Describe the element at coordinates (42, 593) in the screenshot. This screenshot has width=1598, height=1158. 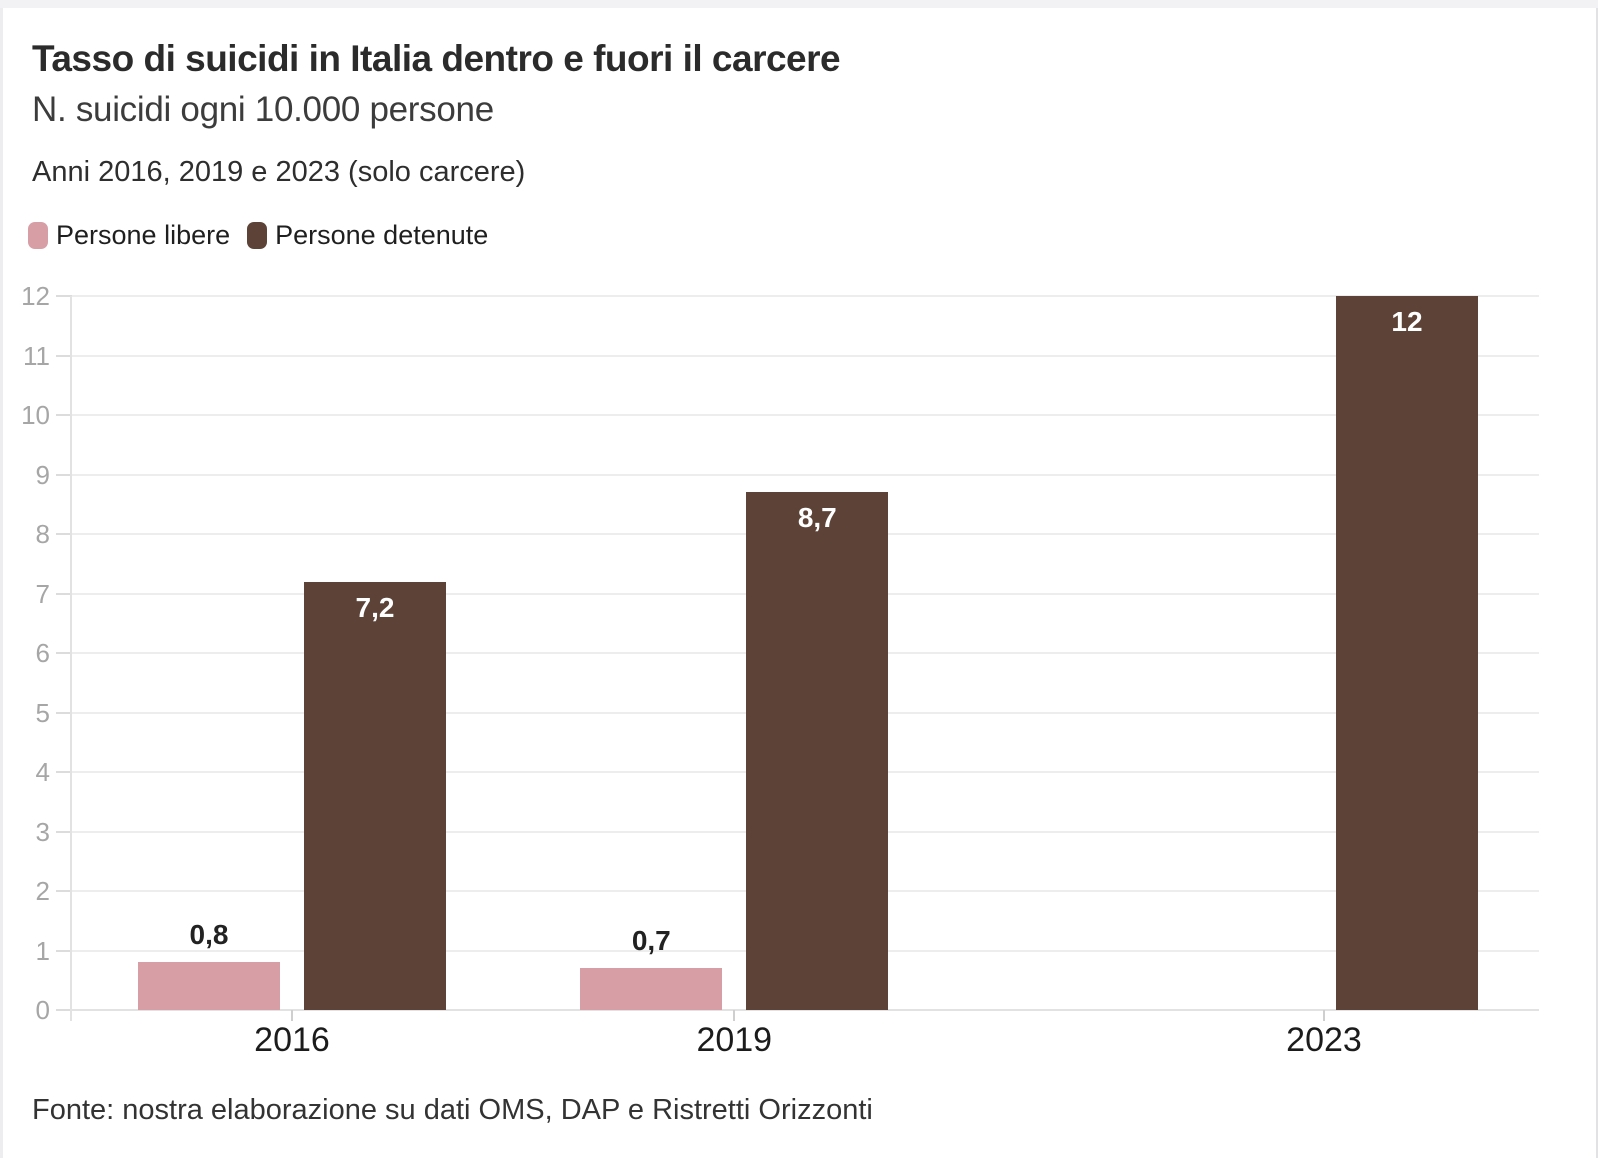
I see `y-axis-label-7: 7` at that location.